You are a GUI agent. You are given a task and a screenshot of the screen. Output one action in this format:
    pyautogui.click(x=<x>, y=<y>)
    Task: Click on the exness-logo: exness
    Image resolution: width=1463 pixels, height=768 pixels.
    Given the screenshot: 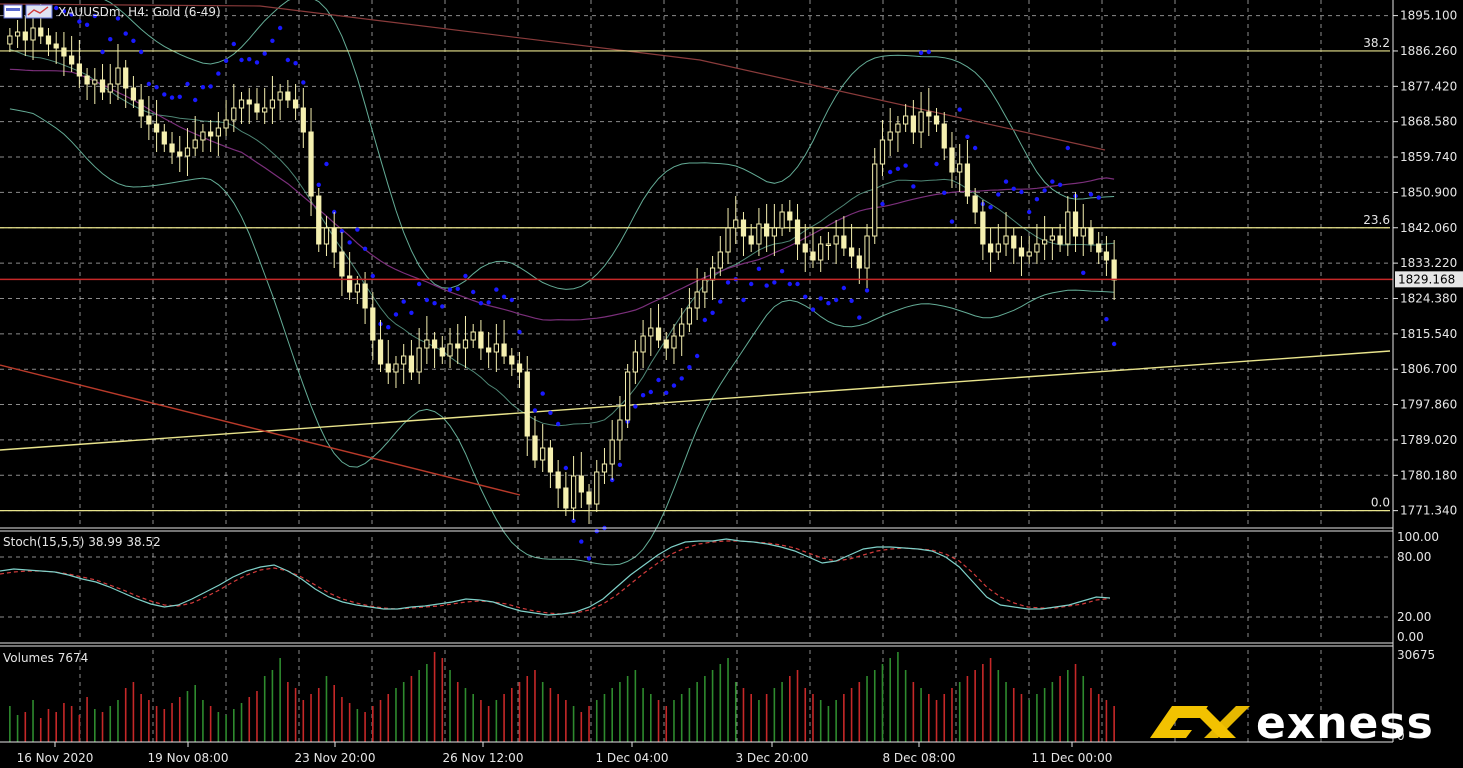 What is the action you would take?
    pyautogui.click(x=1292, y=723)
    